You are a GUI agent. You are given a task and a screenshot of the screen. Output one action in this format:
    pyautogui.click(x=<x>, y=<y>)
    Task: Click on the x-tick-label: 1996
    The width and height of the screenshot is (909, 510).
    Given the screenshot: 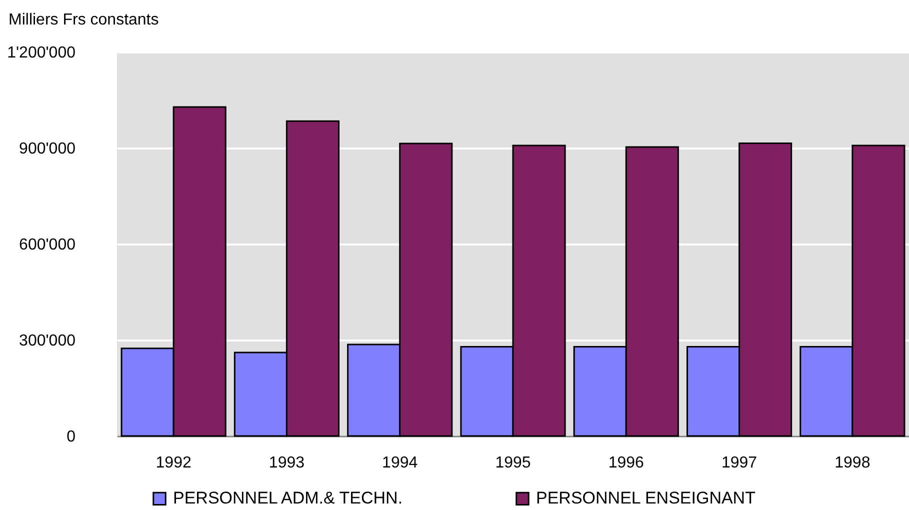 What is the action you would take?
    pyautogui.click(x=626, y=463)
    